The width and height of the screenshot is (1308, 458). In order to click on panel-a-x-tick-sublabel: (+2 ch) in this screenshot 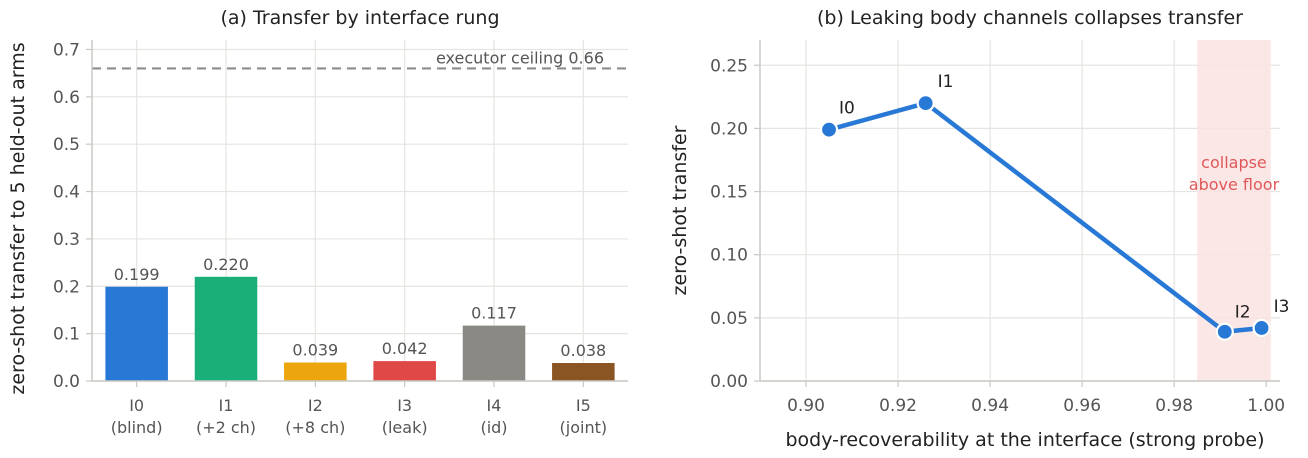, I will do `click(226, 427)`.